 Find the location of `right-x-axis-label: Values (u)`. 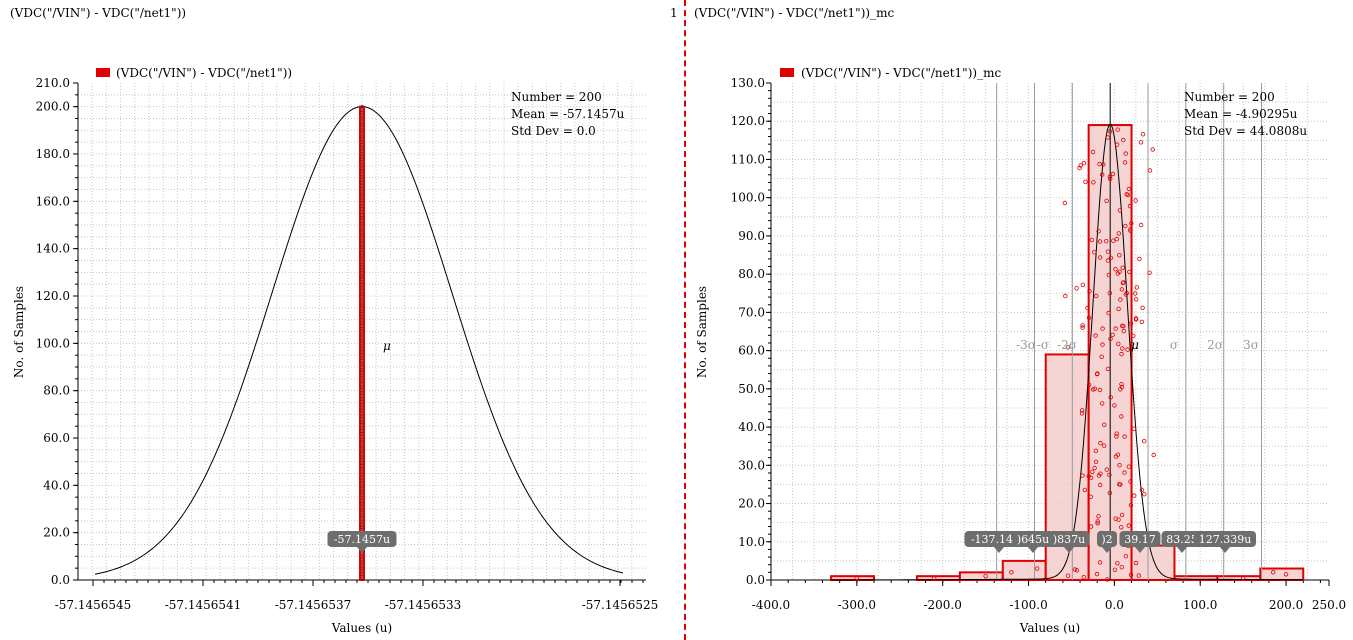

right-x-axis-label: Values (u) is located at coordinates (1049, 628).